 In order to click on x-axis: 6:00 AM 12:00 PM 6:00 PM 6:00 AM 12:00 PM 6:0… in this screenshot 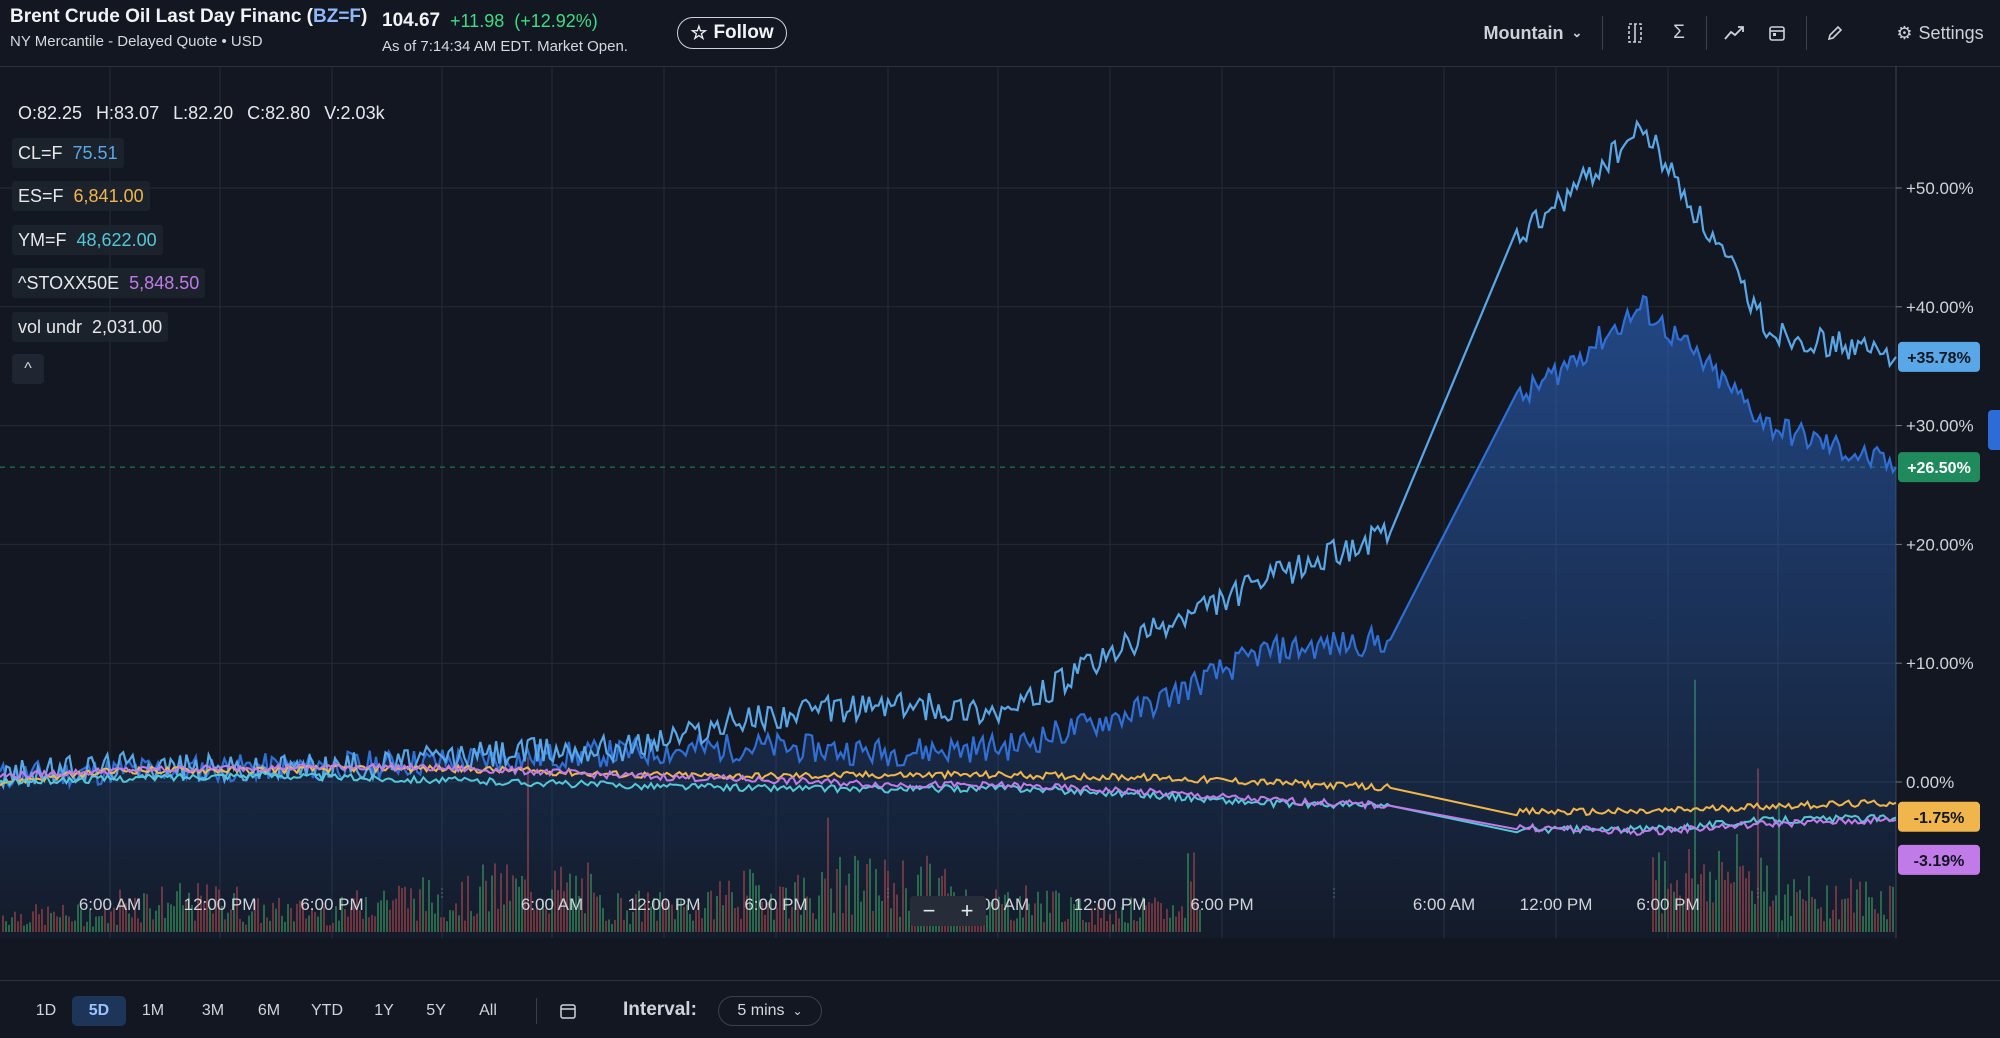, I will do `click(919, 901)`.